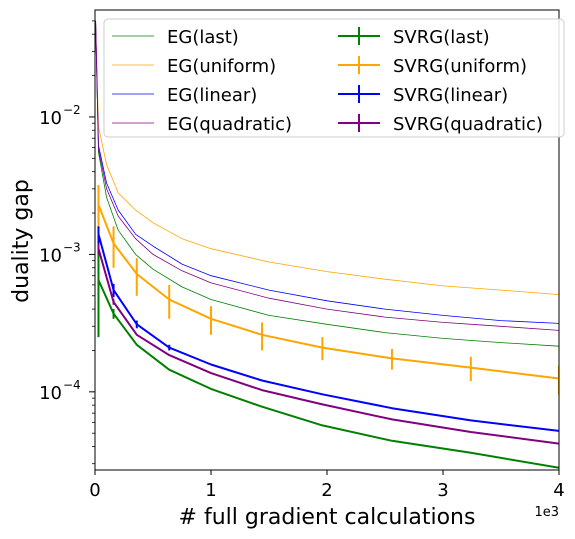  I want to click on x-tick-label: 3, so click(442, 490).